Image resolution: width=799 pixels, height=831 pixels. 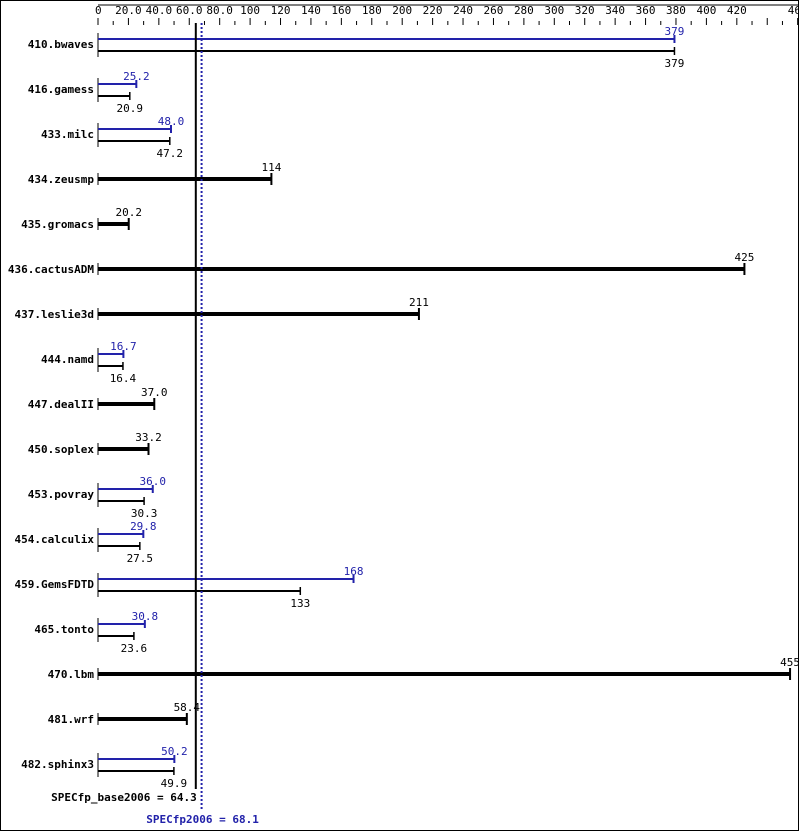 What do you see at coordinates (51, 269) in the screenshot?
I see `category-label: 436.cactusADM` at bounding box center [51, 269].